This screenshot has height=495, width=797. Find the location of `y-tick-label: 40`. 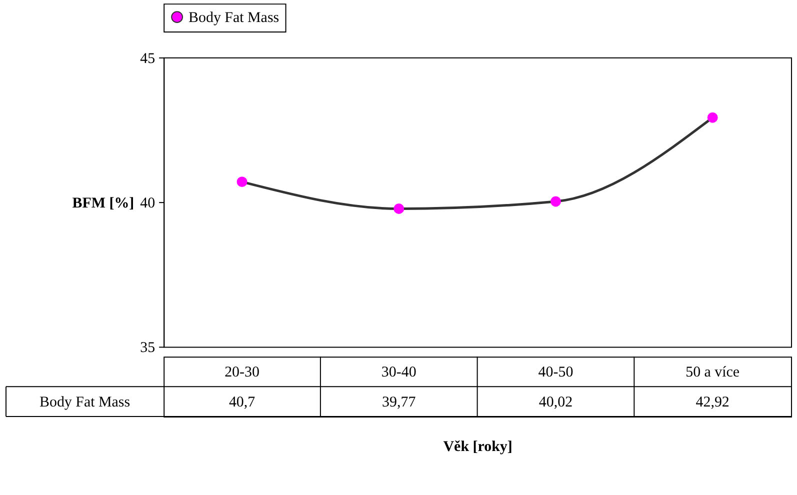

y-tick-label: 40 is located at coordinates (148, 204).